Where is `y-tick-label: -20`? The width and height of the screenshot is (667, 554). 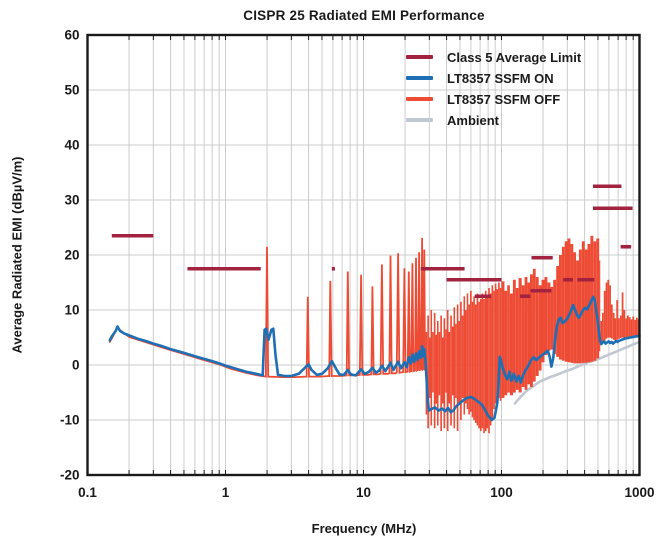 y-tick-label: -20 is located at coordinates (70, 475).